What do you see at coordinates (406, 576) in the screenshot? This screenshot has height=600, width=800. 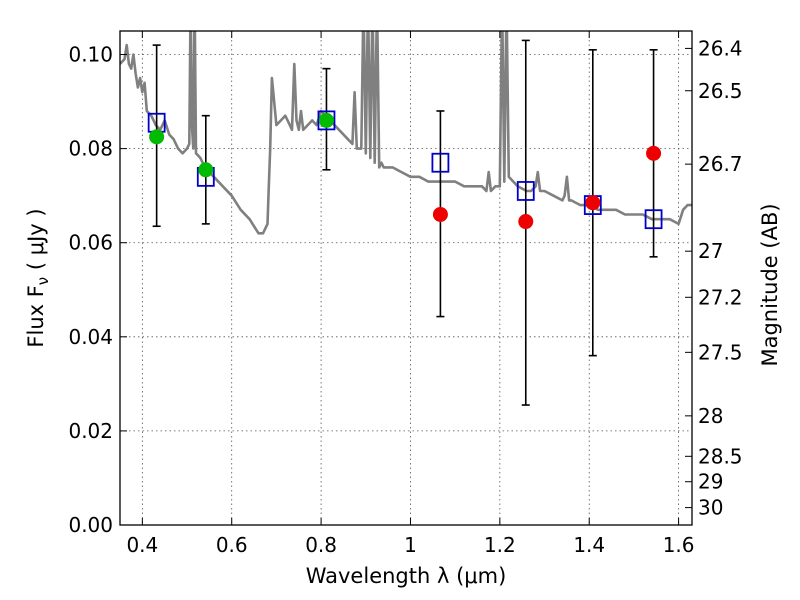 I see `x-axis-title: Wavelength λ (μm)` at bounding box center [406, 576].